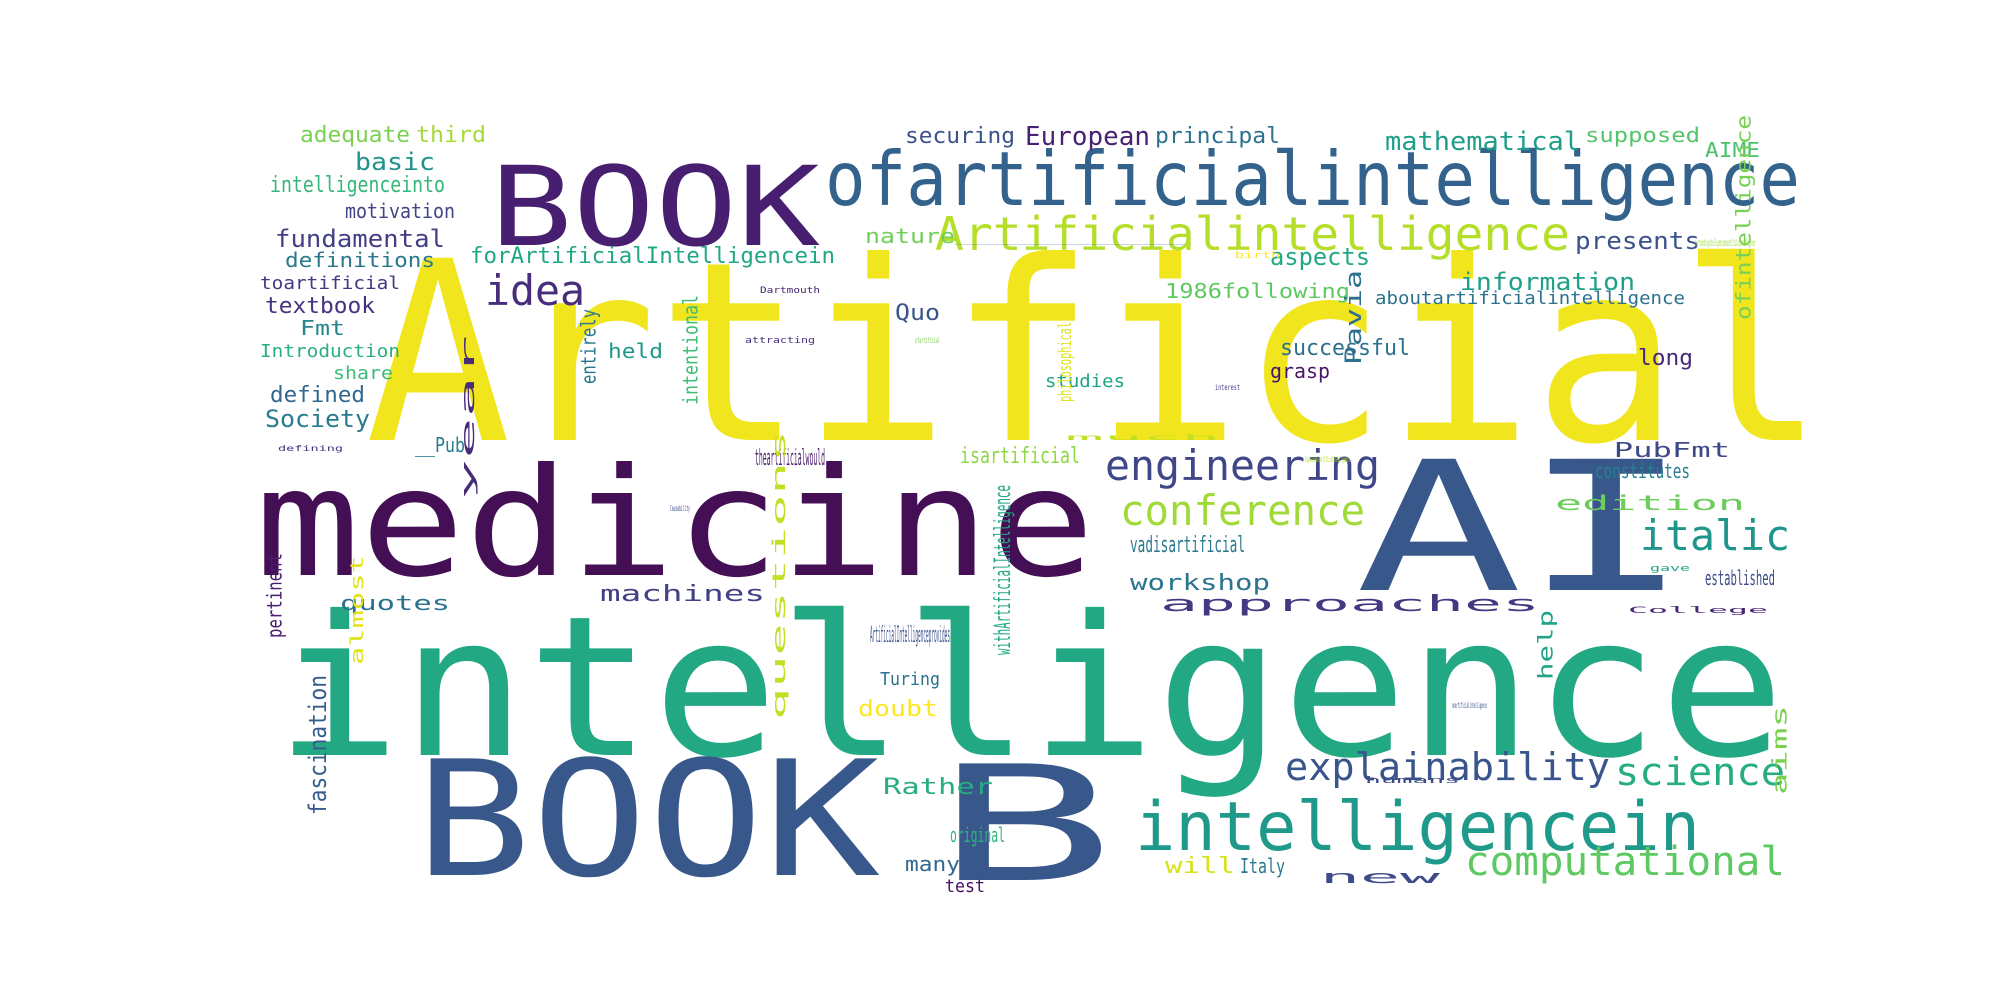  I want to click on word-interest: interest, so click(1227, 387).